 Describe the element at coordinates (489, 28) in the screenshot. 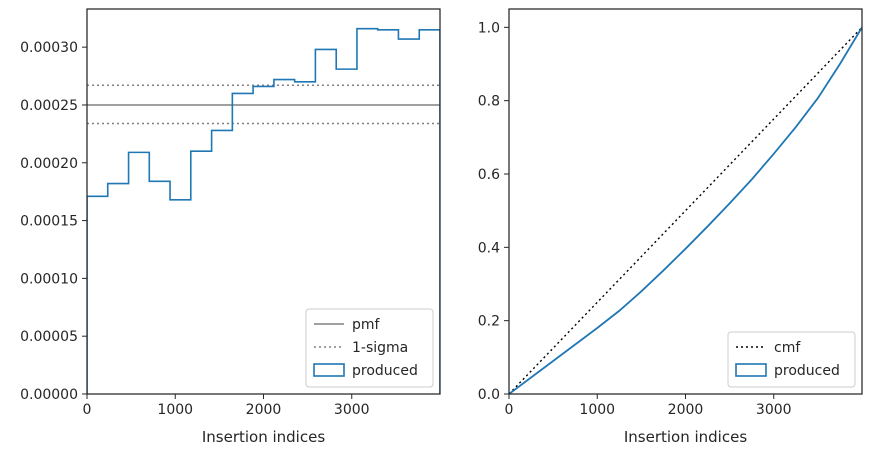

I see `y-tick-label: 1.0` at that location.